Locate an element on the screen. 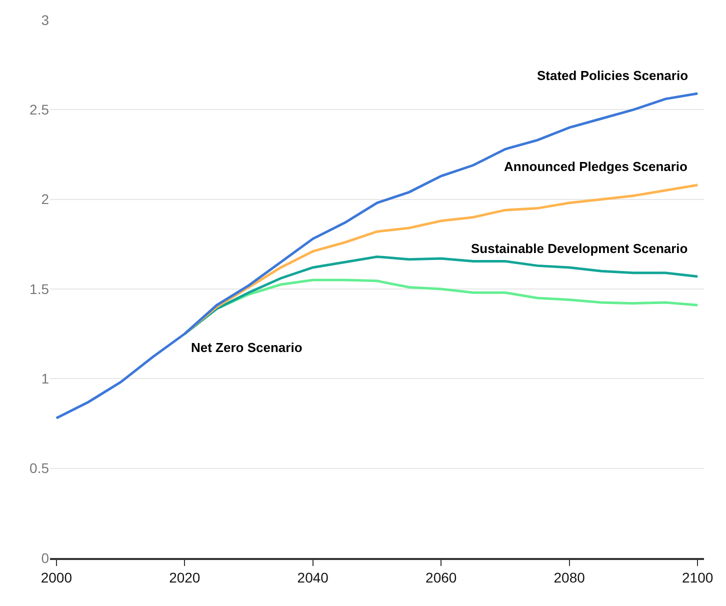  x-tick-label: 2080 is located at coordinates (570, 578).